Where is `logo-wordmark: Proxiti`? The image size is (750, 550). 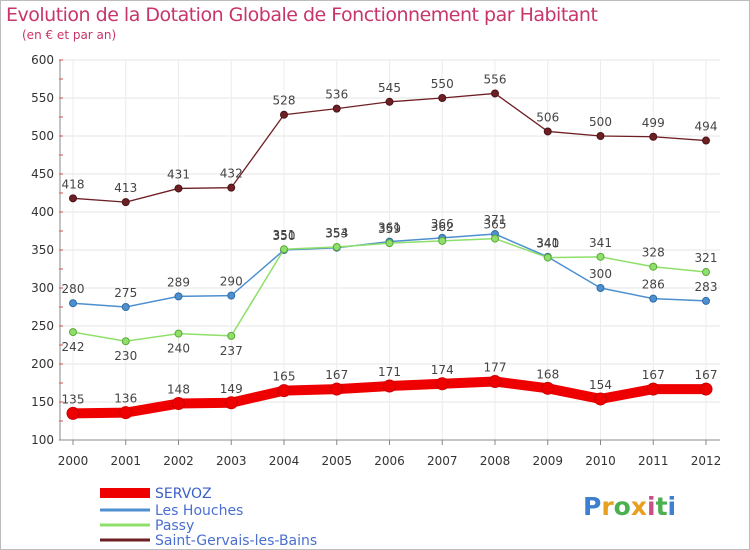 logo-wordmark: Proxiti is located at coordinates (629, 506).